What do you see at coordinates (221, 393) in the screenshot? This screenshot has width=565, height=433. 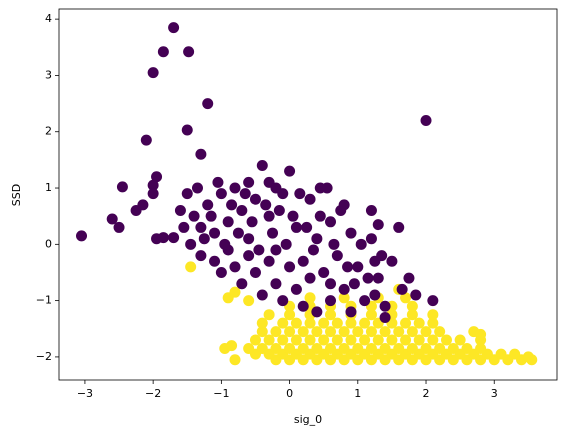 I see `x-tick-label: −1` at bounding box center [221, 393].